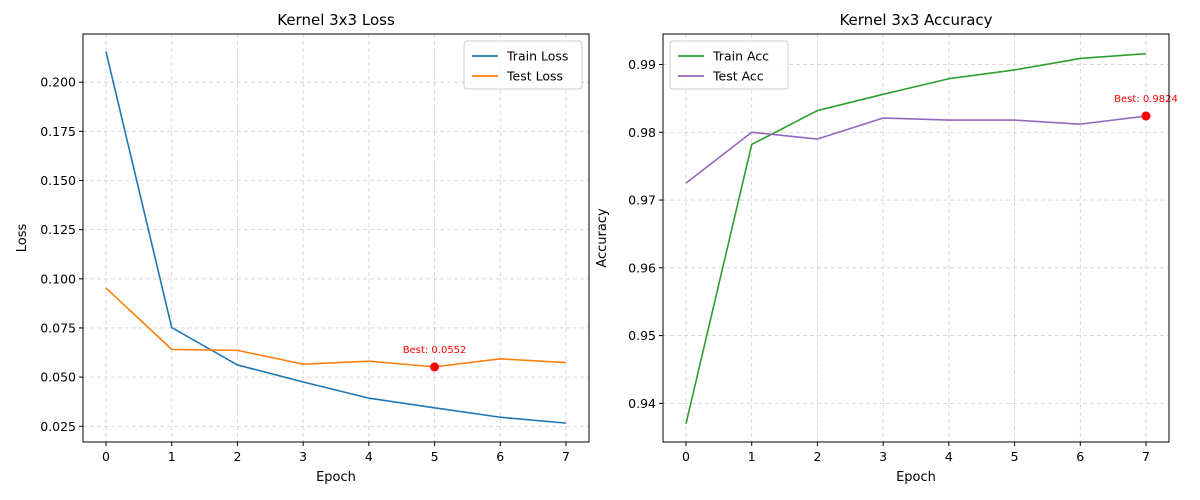  Describe the element at coordinates (642, 64) in the screenshot. I see `y-tick-label: 0.99` at that location.